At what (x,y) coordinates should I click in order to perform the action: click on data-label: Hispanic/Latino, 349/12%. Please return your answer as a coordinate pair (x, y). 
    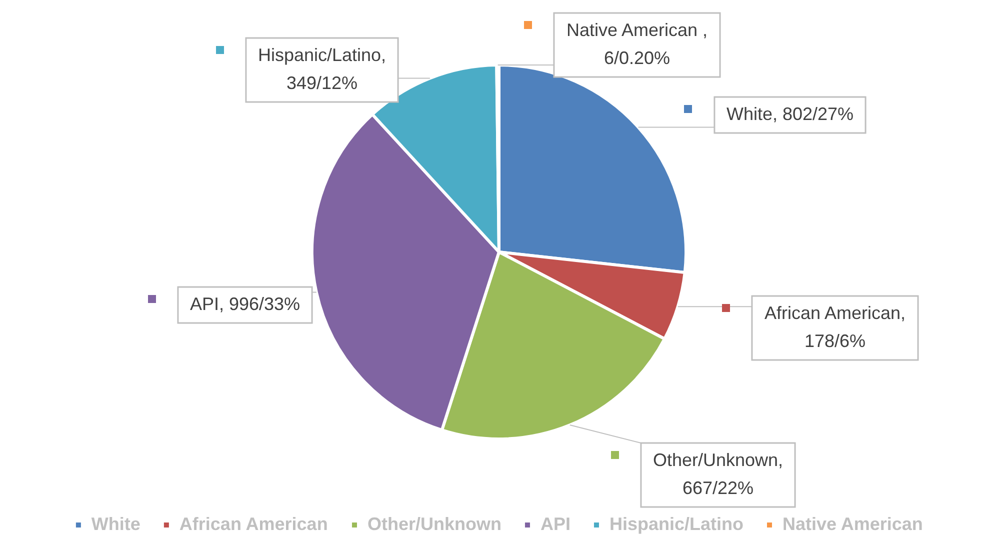
    Looking at the image, I should click on (322, 68).